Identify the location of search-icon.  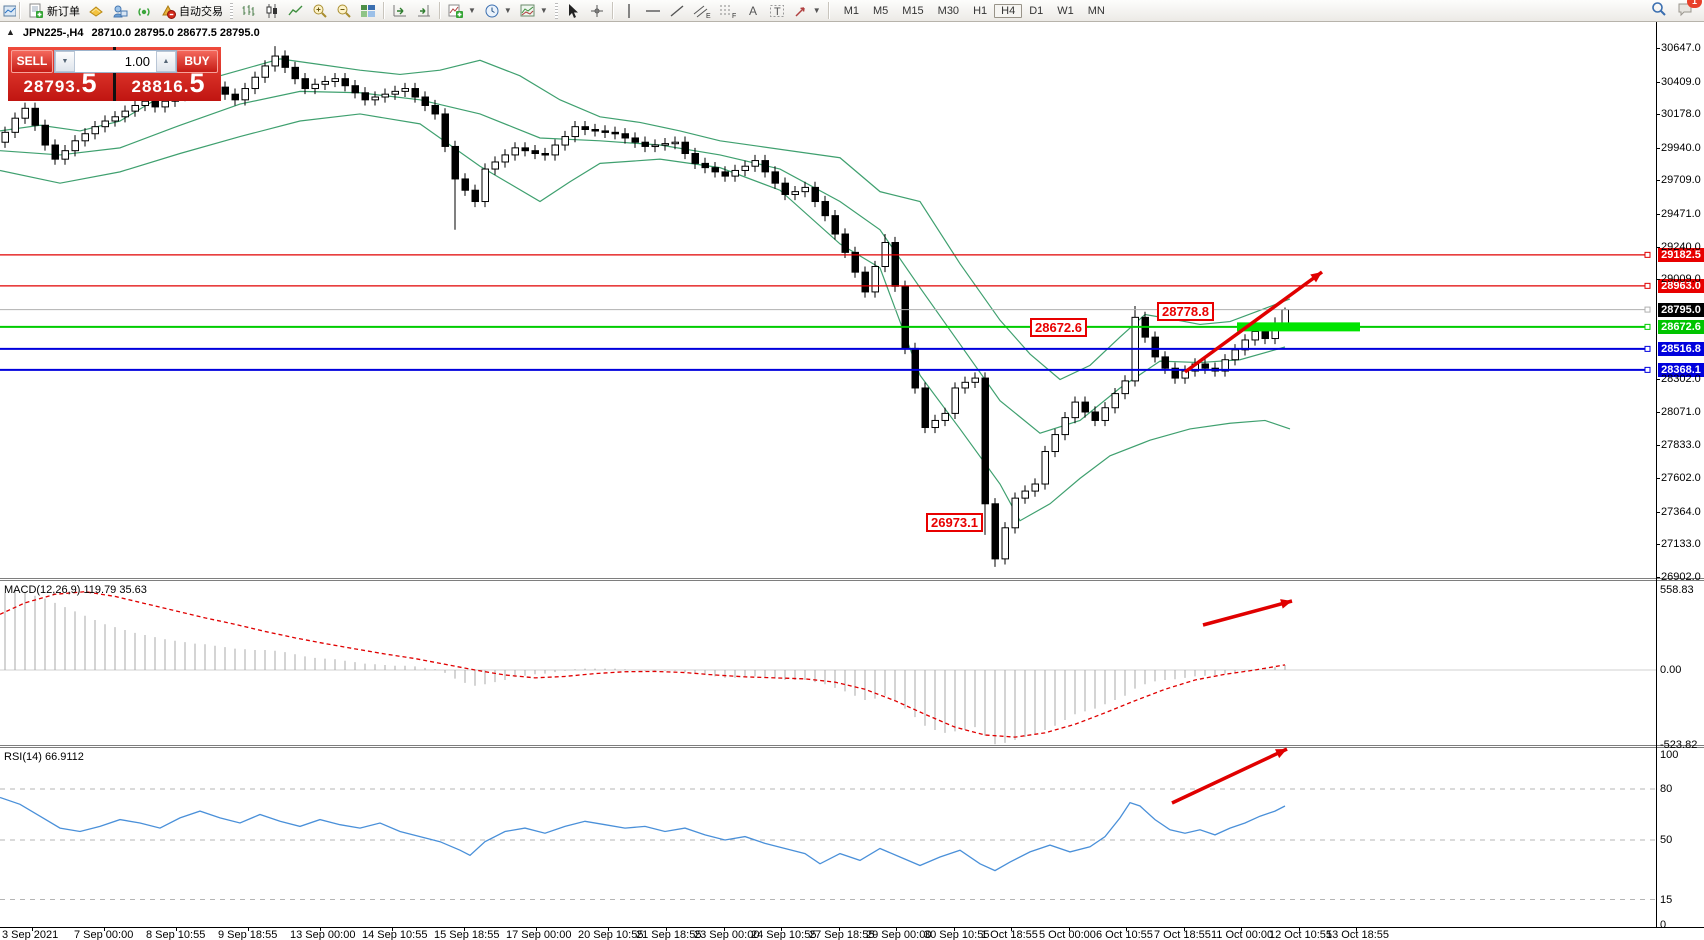
(1659, 10).